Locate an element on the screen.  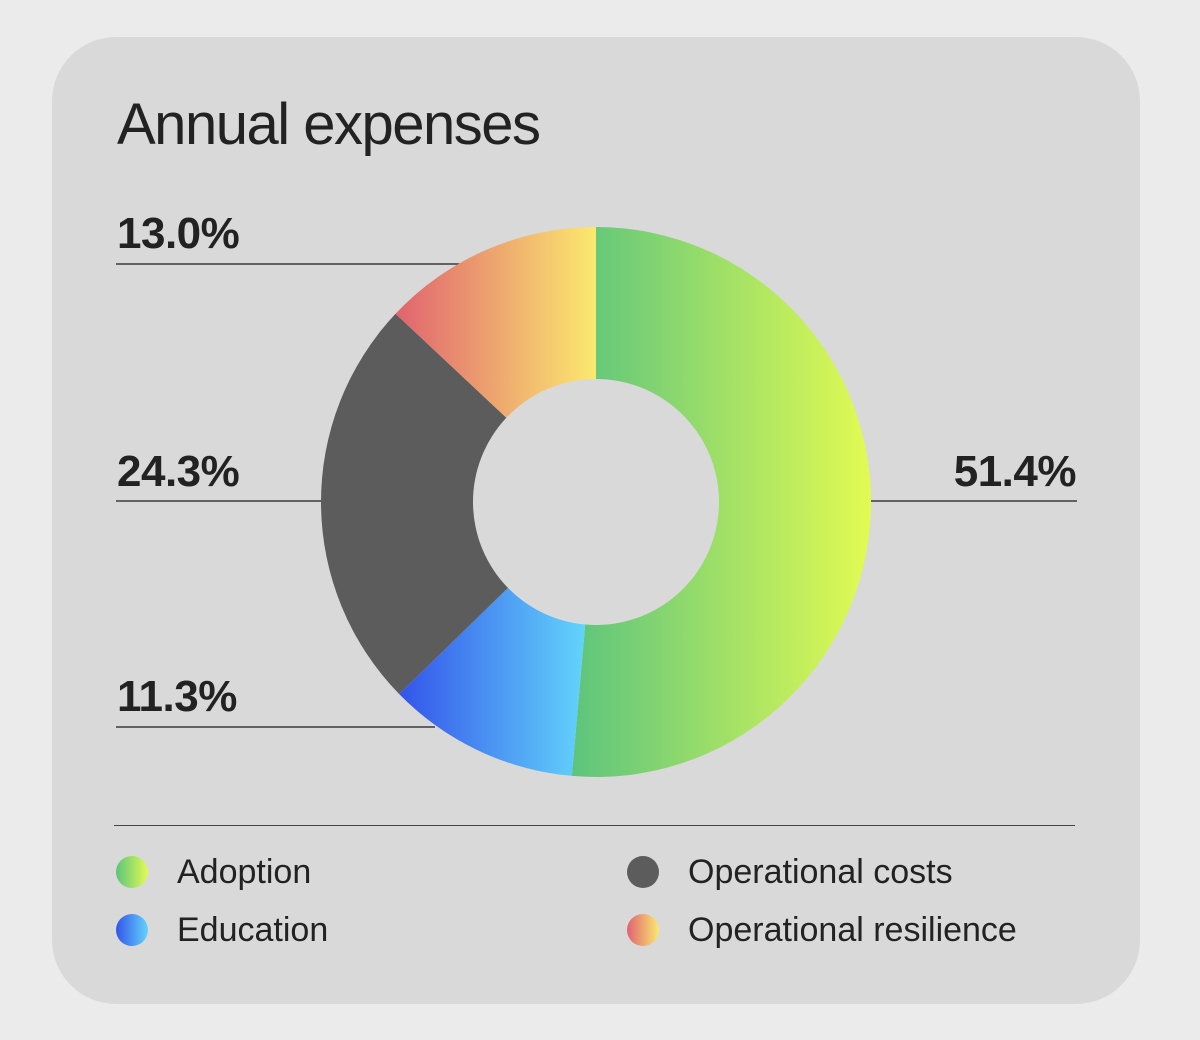
value-label: 24.3% is located at coordinates (178, 471).